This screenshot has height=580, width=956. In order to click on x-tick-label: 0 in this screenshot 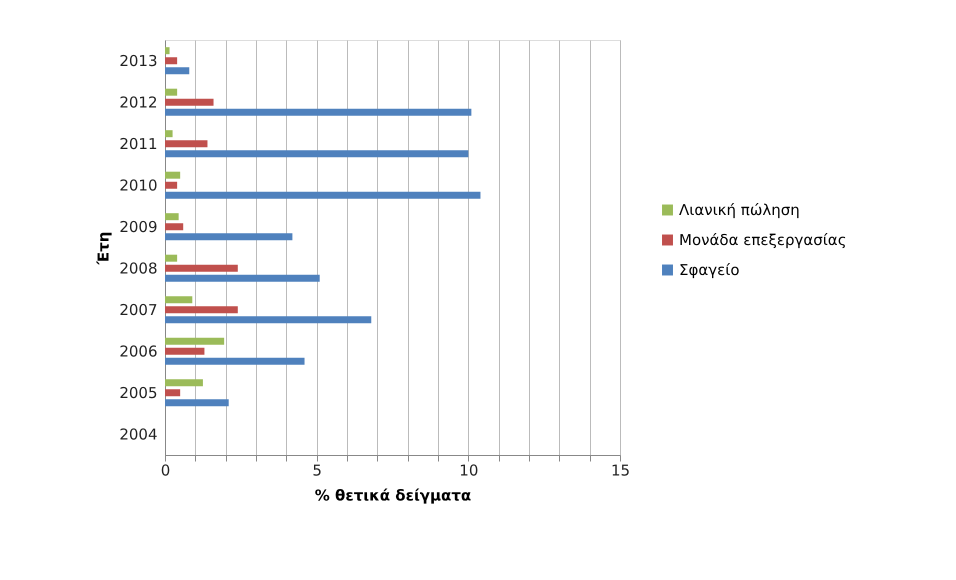, I will do `click(165, 471)`.